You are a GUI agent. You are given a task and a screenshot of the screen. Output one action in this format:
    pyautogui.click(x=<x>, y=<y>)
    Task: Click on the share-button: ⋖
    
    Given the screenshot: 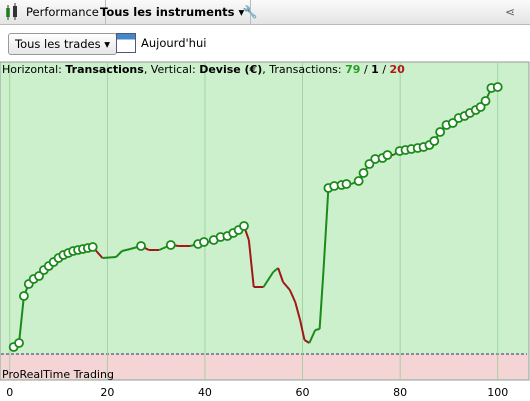 What is the action you would take?
    pyautogui.click(x=510, y=12)
    